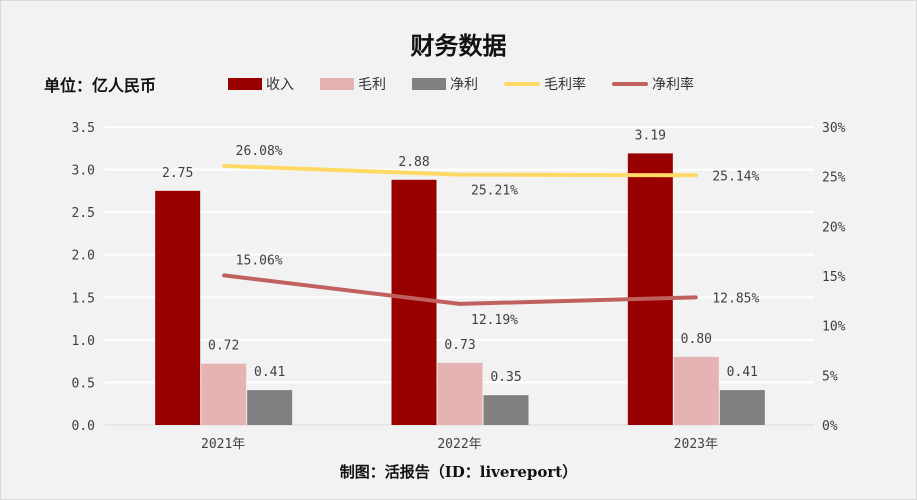  I want to click on y-right-tick-label: 25%, so click(834, 178).